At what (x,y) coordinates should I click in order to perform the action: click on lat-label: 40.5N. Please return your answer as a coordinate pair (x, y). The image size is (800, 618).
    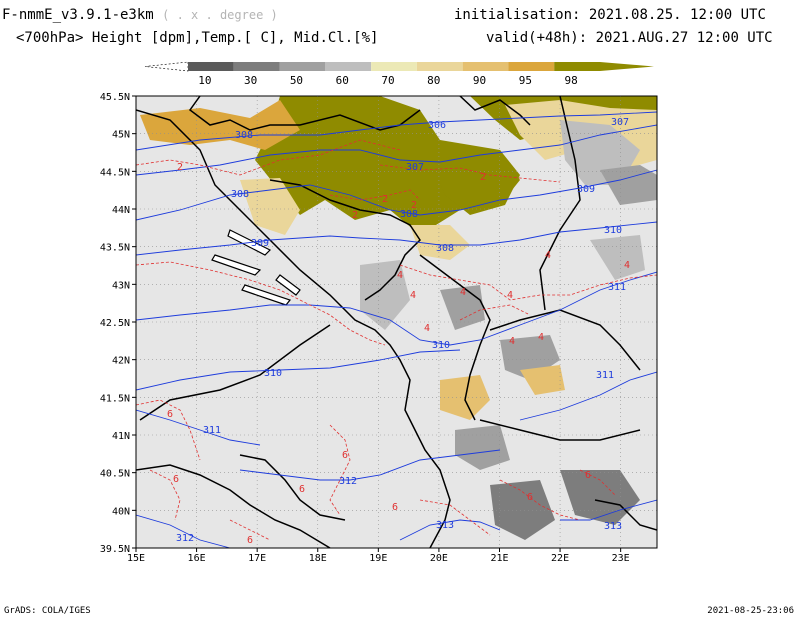
    Looking at the image, I should click on (115, 474).